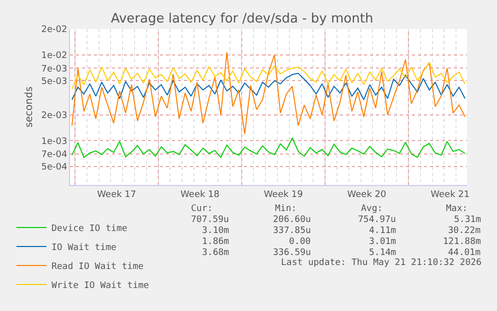 The image size is (497, 311). I want to click on text: 44.01m, so click(464, 253).